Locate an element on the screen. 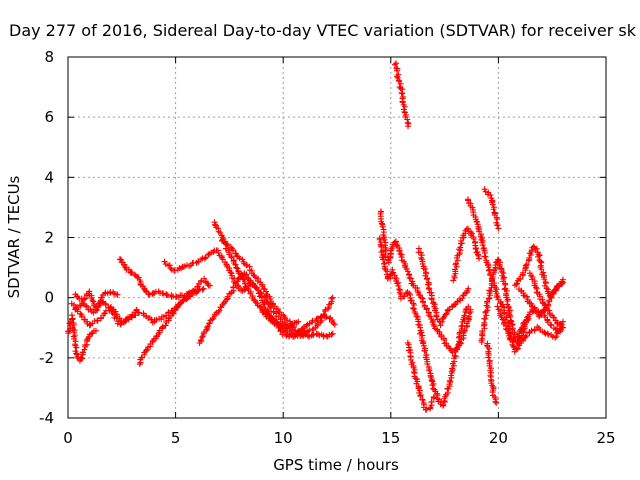 The height and width of the screenshot is (480, 640). x-tick-label: 20 is located at coordinates (498, 438).